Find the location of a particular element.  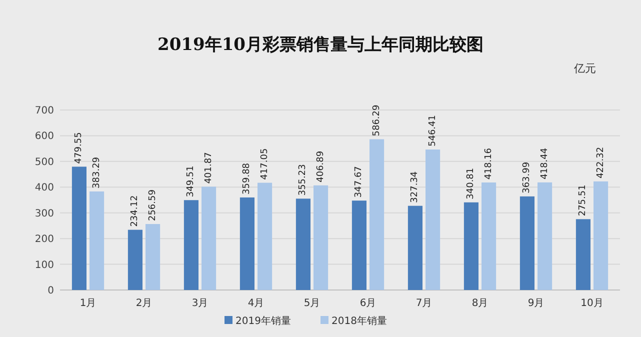

y-tick-label: 400 is located at coordinates (44, 188).